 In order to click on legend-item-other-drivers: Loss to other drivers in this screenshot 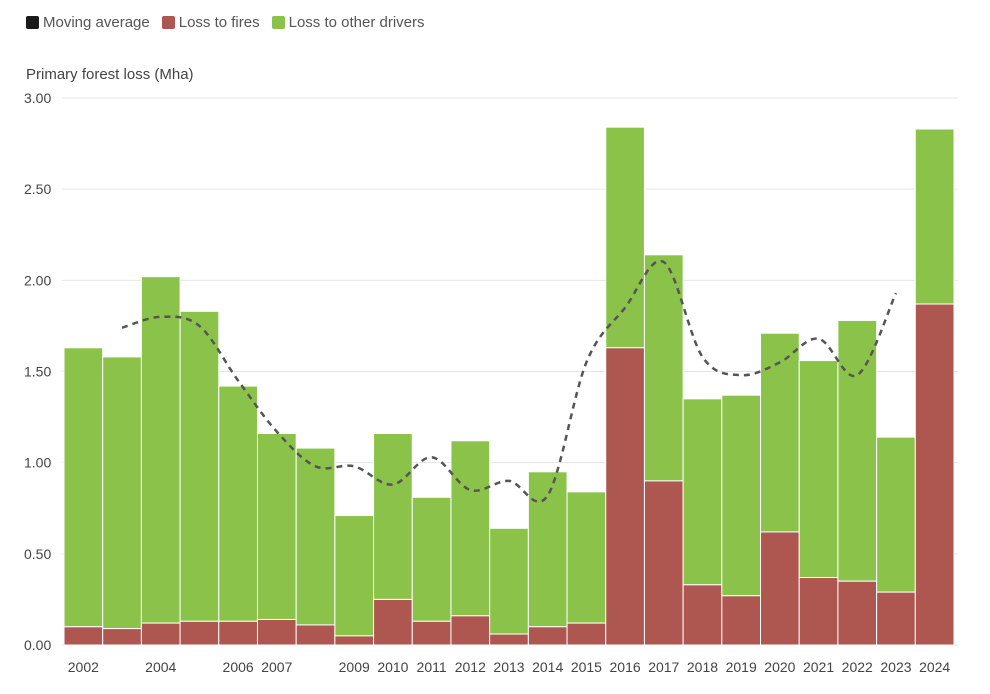, I will do `click(348, 22)`.